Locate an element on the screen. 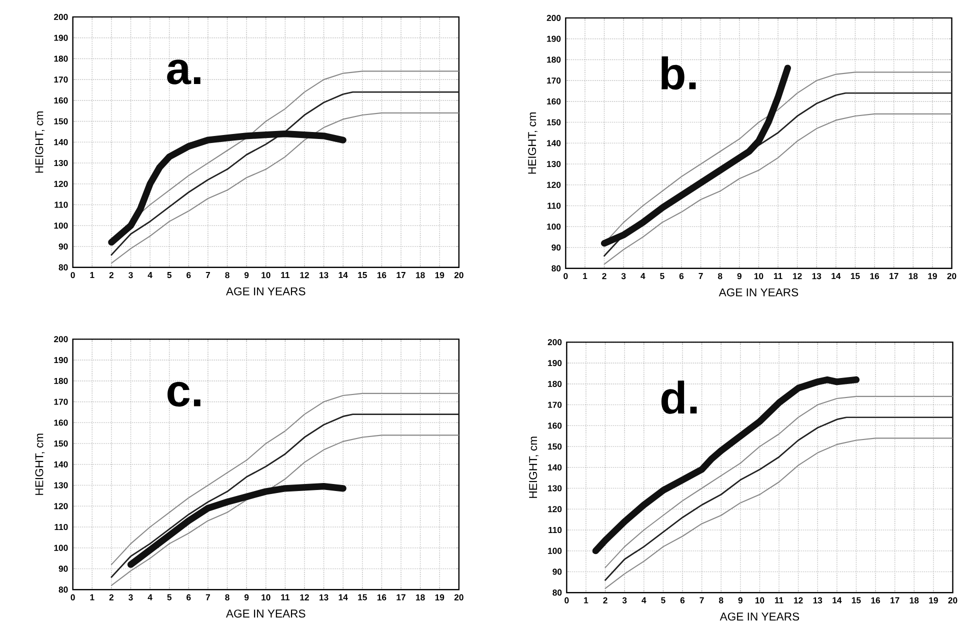  annotation: c. is located at coordinates (184, 394).